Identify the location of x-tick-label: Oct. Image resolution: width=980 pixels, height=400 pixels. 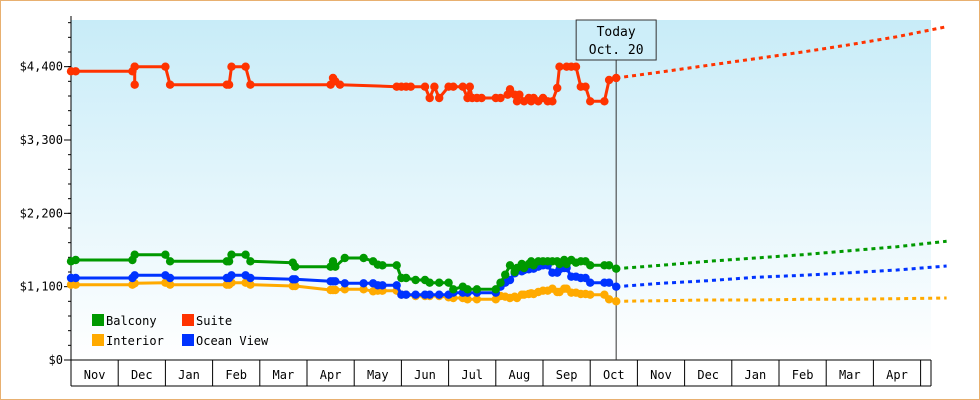
(614, 375).